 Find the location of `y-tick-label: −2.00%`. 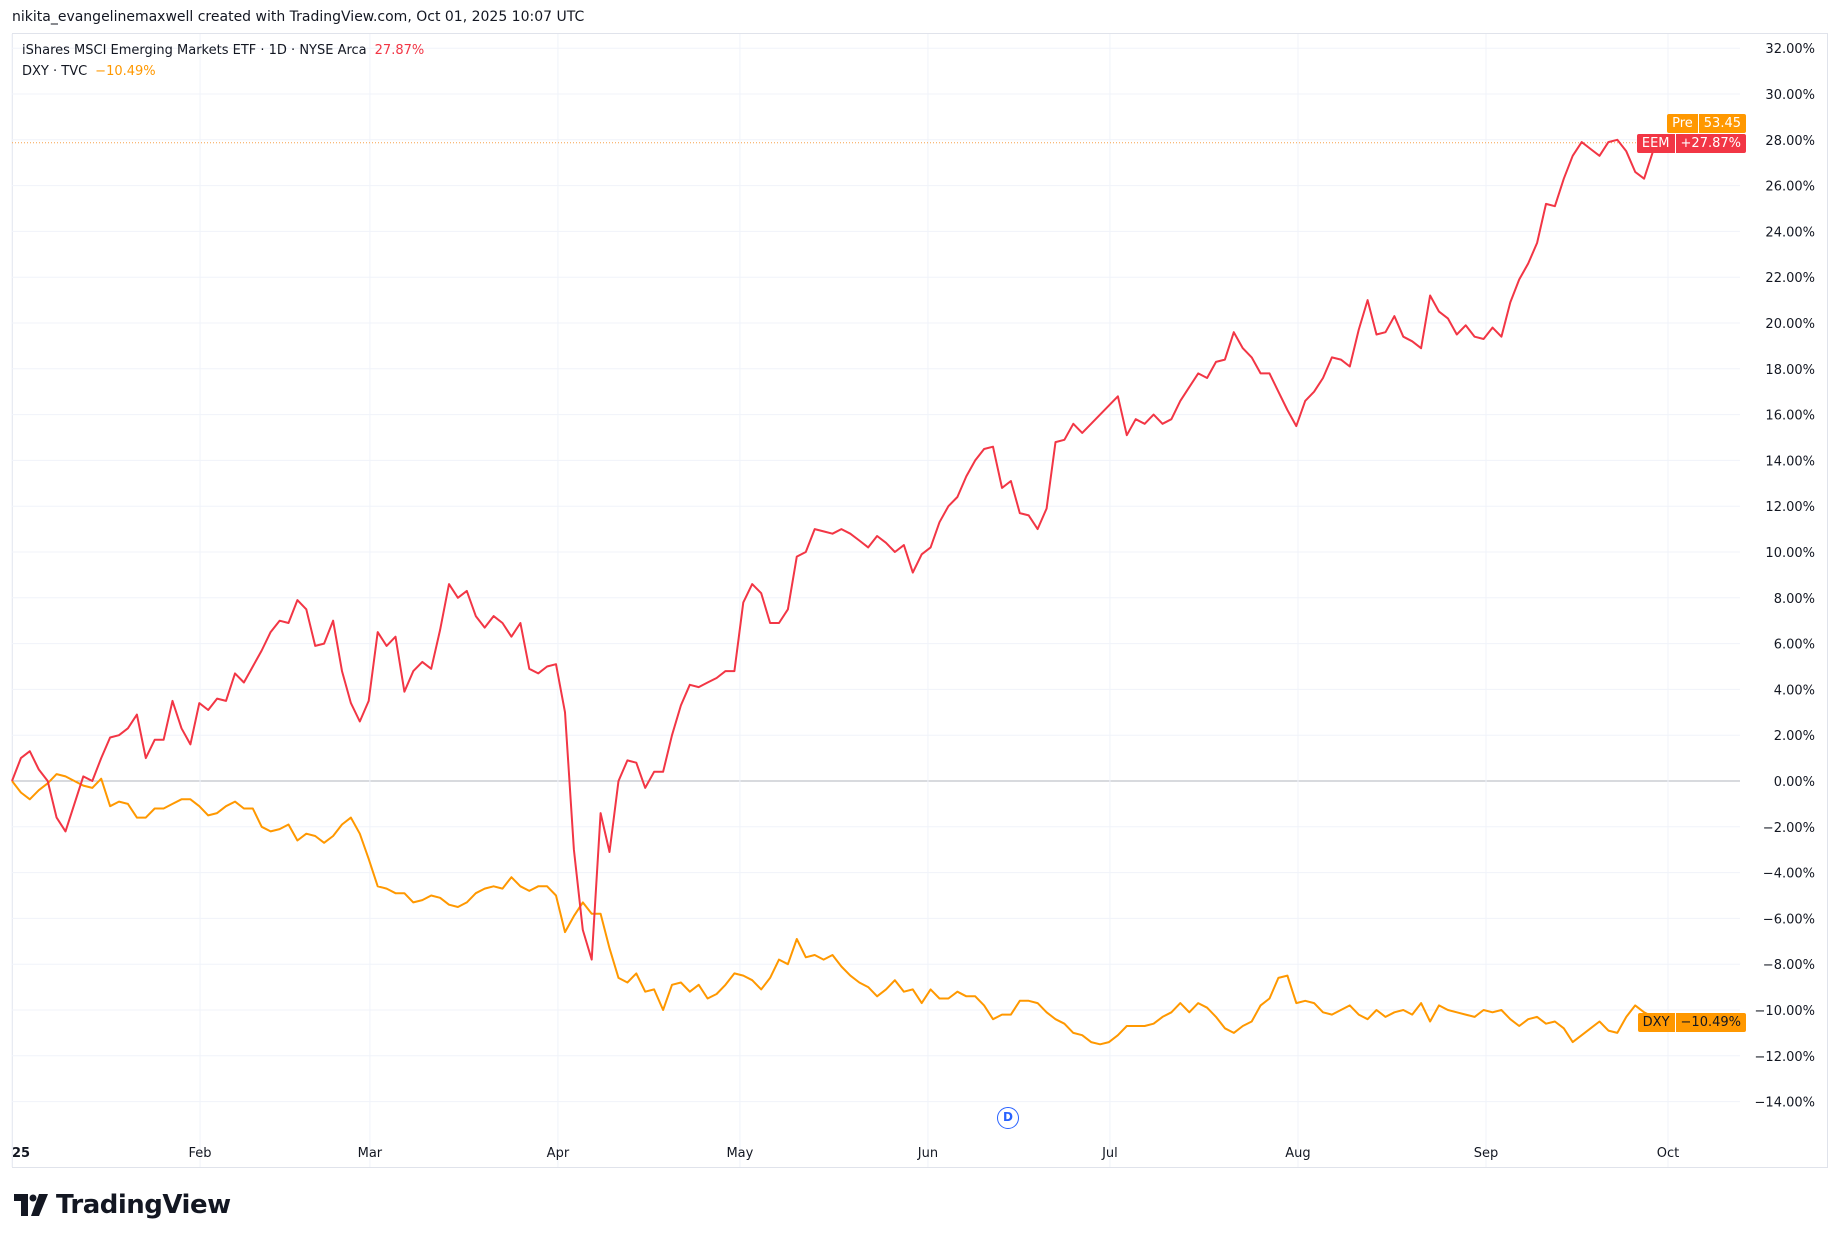

y-tick-label: −2.00% is located at coordinates (1789, 828).